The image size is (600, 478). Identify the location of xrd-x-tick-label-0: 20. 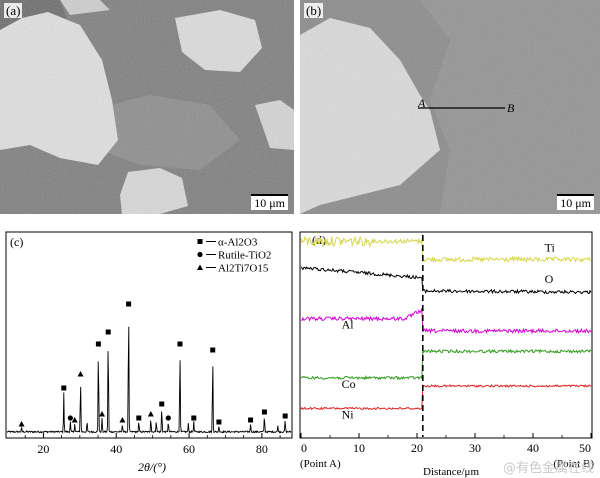
(43, 449).